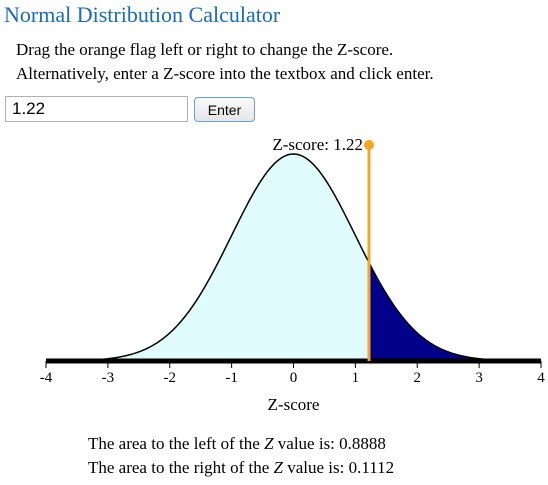  Describe the element at coordinates (96, 109) in the screenshot. I see `z-score-input` at that location.